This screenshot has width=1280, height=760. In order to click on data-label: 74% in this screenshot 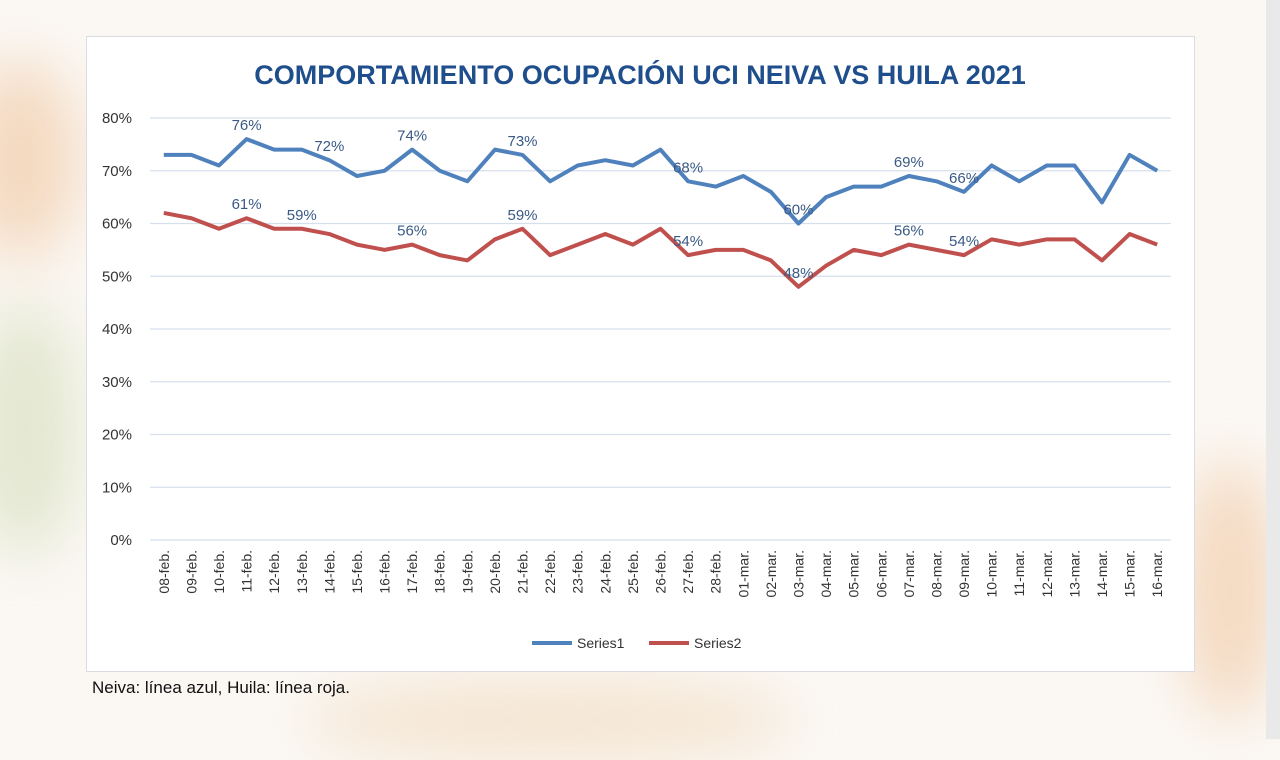, I will do `click(412, 136)`.